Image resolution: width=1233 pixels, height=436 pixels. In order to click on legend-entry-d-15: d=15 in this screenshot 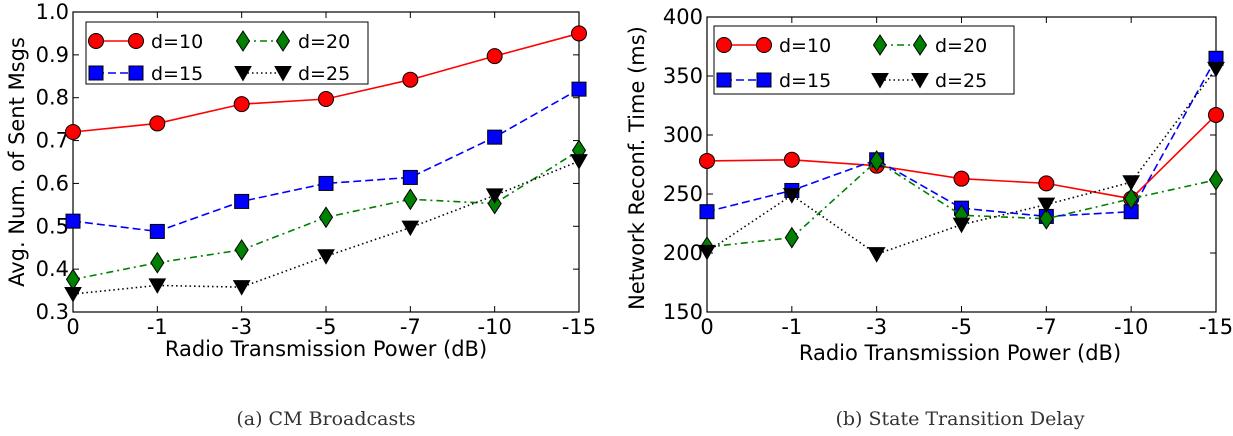, I will do `click(145, 74)`.